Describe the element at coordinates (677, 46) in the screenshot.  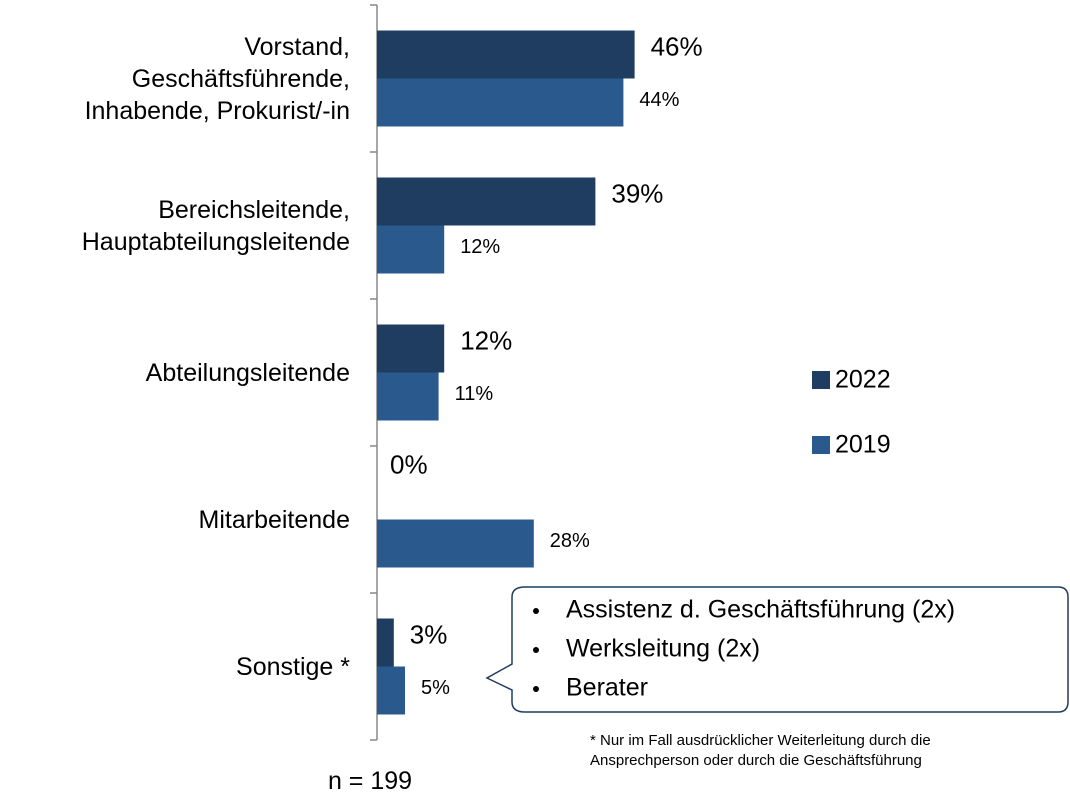
I see `data-label: 46%` at that location.